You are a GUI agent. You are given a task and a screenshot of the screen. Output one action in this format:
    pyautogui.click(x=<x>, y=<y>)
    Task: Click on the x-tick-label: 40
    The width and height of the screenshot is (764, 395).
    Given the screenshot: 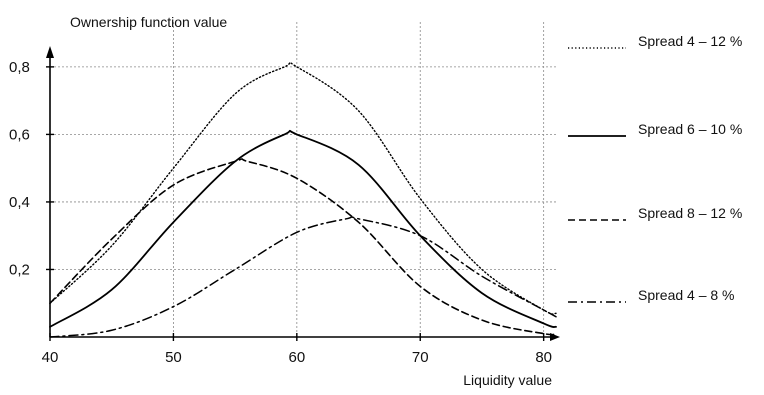 What is the action you would take?
    pyautogui.click(x=50, y=357)
    